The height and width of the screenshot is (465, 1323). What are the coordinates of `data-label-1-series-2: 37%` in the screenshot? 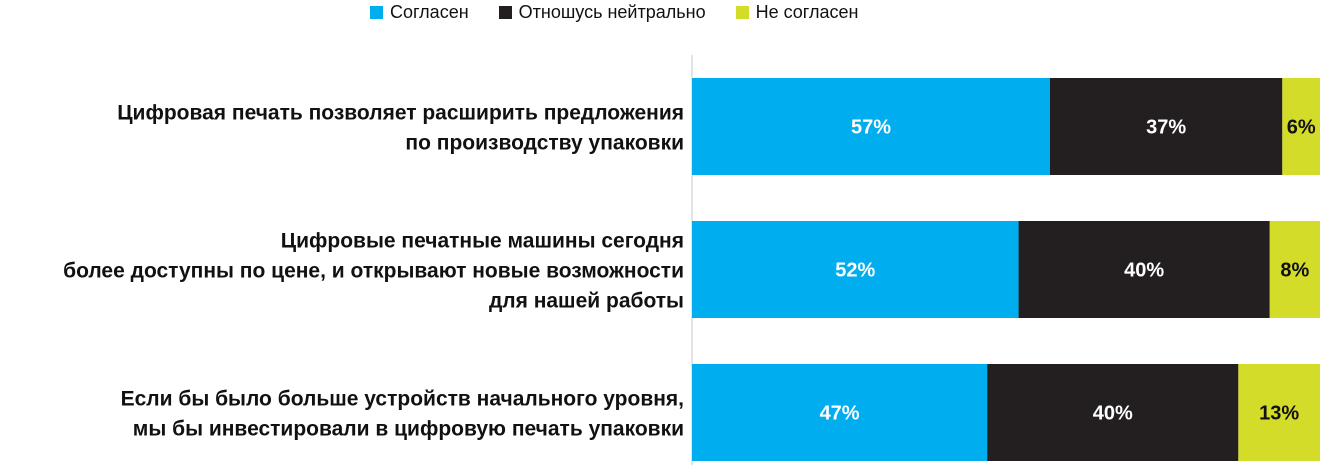 It's located at (1166, 128).